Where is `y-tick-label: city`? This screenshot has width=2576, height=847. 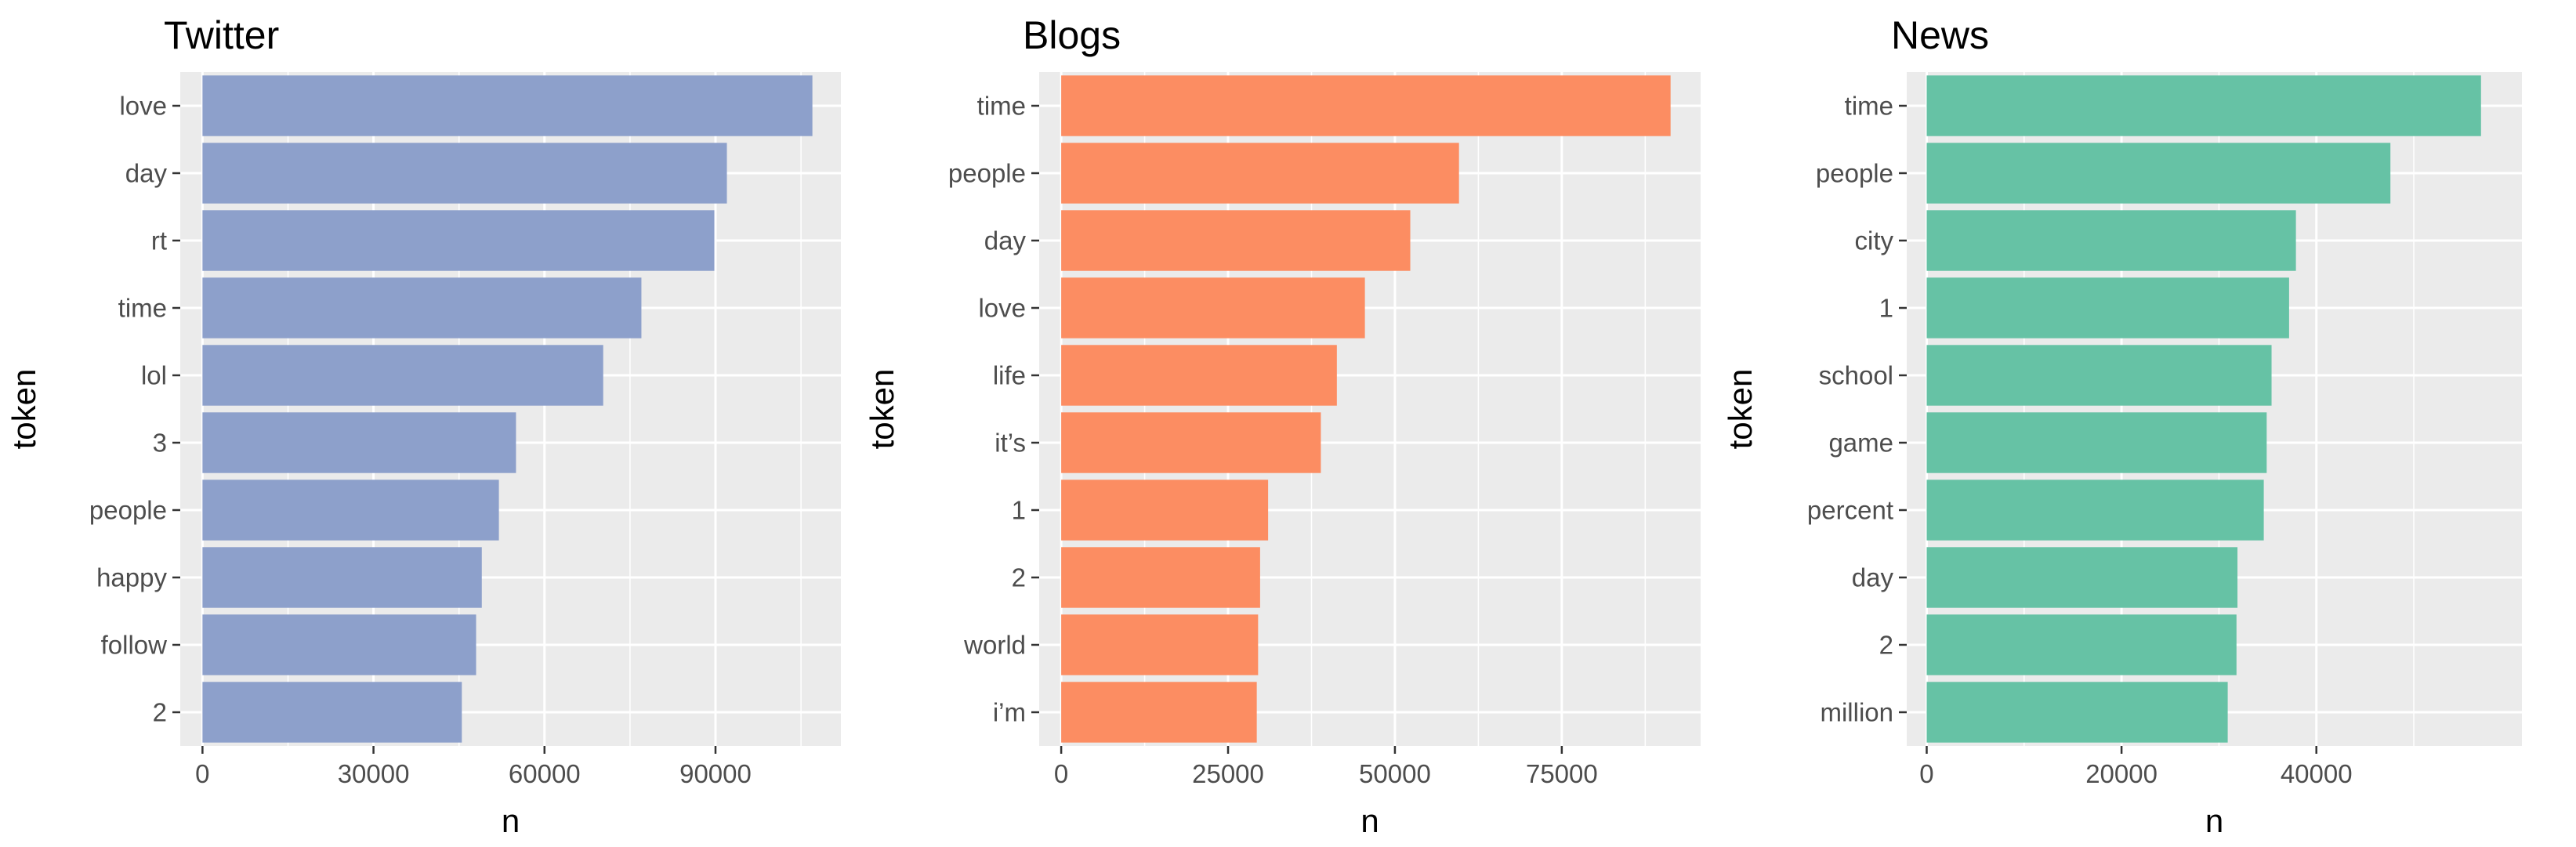
y-tick-label: city is located at coordinates (1874, 241).